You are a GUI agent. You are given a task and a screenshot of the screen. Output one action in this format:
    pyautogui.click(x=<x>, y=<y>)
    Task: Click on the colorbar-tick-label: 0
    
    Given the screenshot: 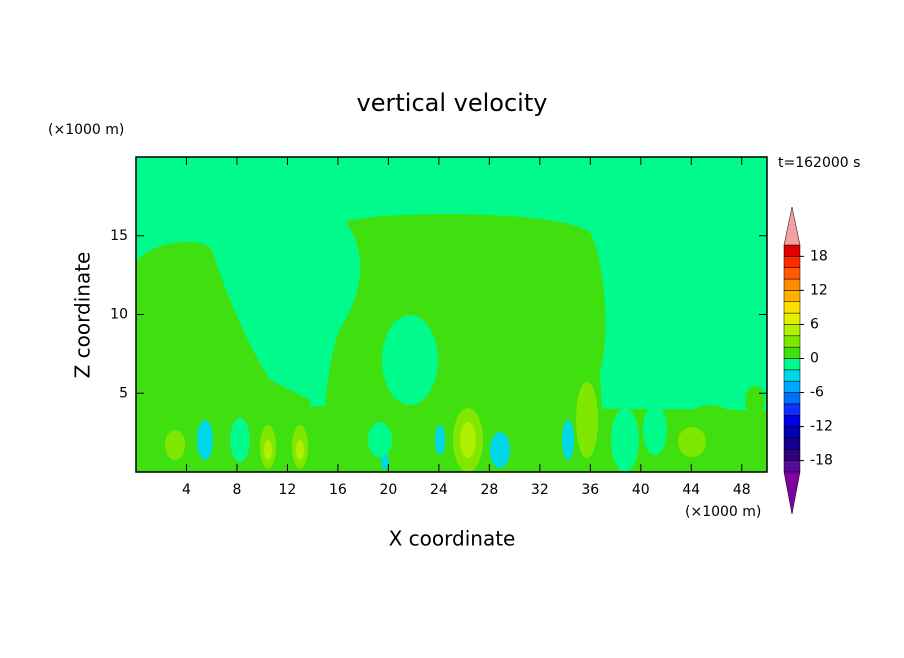 What is the action you would take?
    pyautogui.click(x=814, y=359)
    